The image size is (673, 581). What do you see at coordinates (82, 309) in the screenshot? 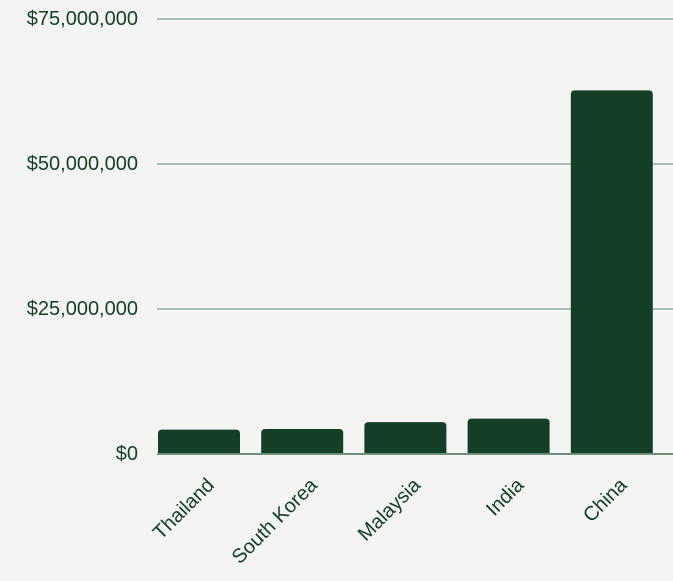
I see `y-tick-label: $25,000,000` at bounding box center [82, 309].